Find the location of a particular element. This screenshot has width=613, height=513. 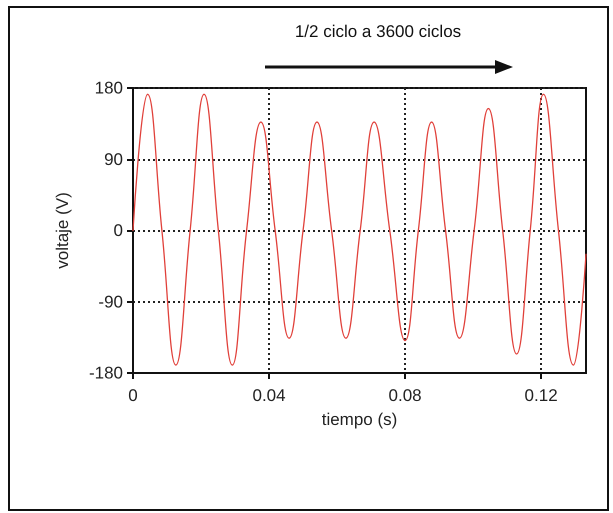

y-tick-label: 90 is located at coordinates (113, 159).